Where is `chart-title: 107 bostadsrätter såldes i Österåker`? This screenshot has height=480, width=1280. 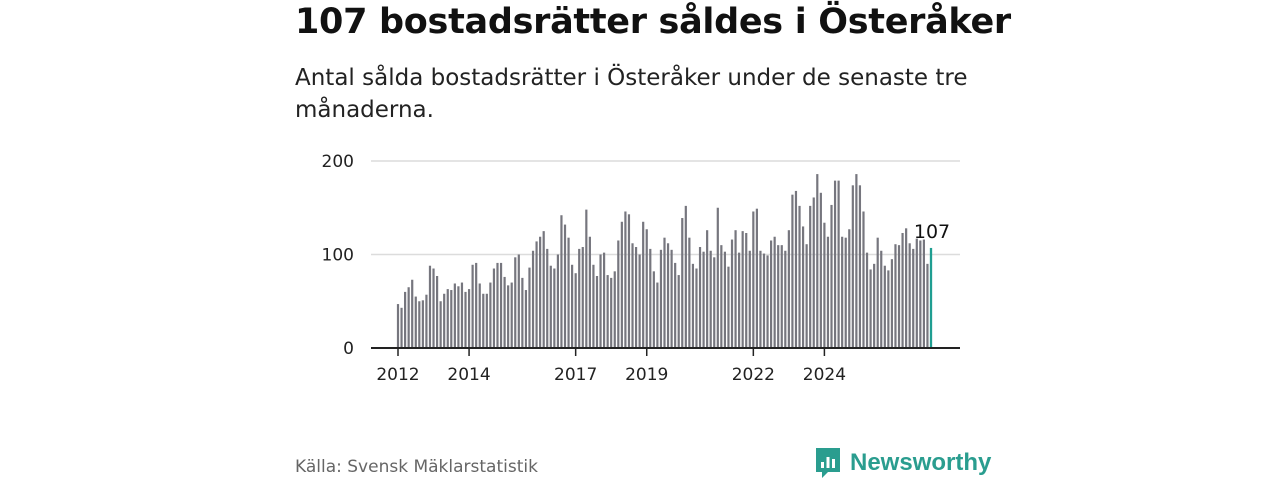
chart-title: 107 bostadsrätter såldes i Österåker is located at coordinates (653, 22).